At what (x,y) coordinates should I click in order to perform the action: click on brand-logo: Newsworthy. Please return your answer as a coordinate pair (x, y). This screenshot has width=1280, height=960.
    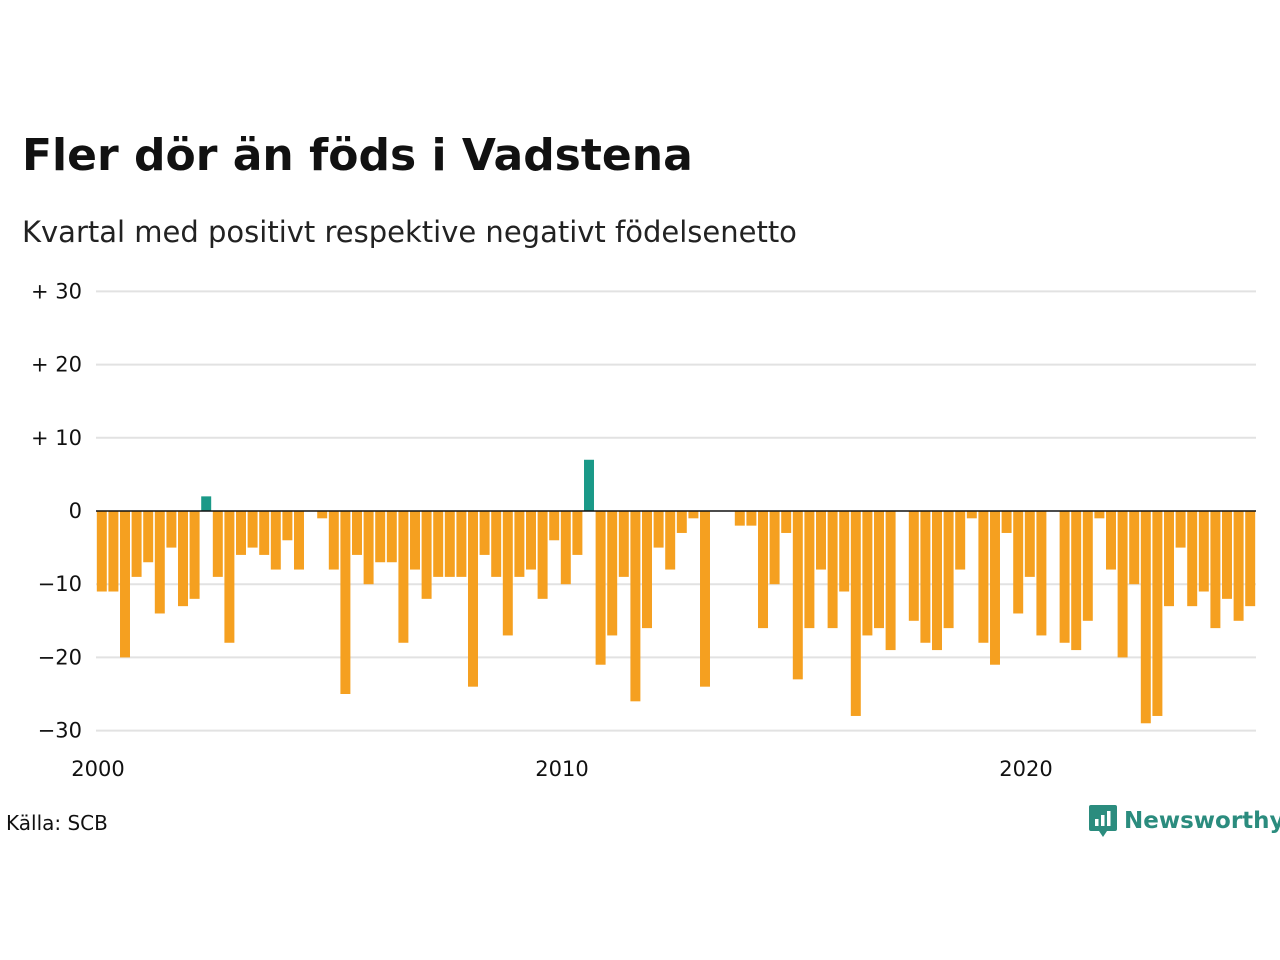
    Looking at the image, I should click on (1184, 821).